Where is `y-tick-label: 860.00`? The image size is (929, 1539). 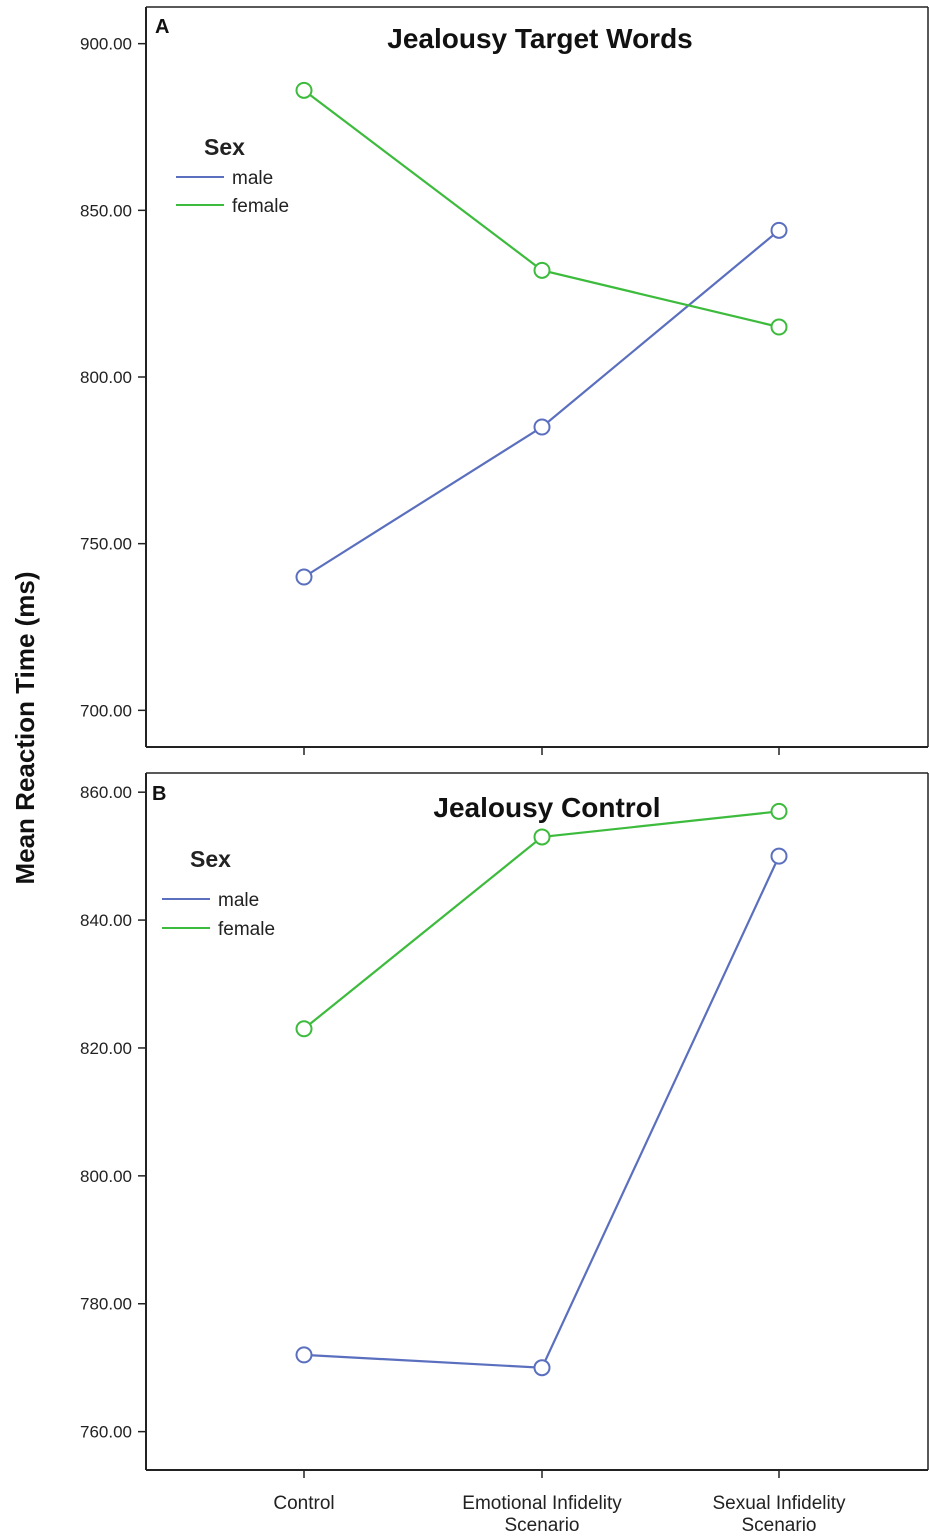 y-tick-label: 860.00 is located at coordinates (106, 792).